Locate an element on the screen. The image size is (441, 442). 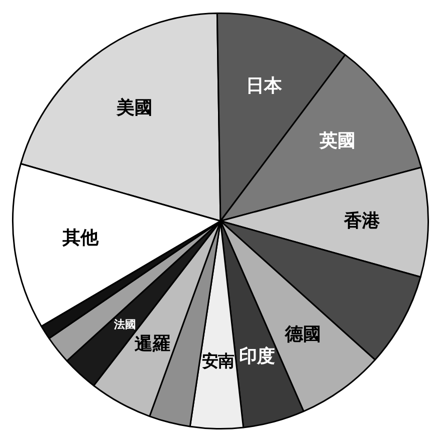
slice-label: 印度 is located at coordinates (256, 357).